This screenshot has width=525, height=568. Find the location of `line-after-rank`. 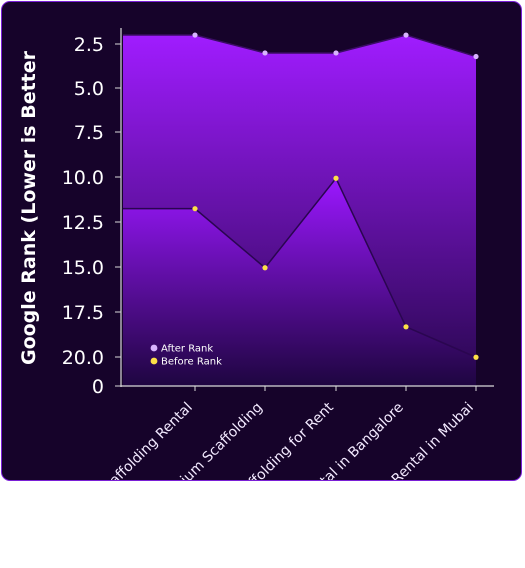

line-after-rank is located at coordinates (300, 46).